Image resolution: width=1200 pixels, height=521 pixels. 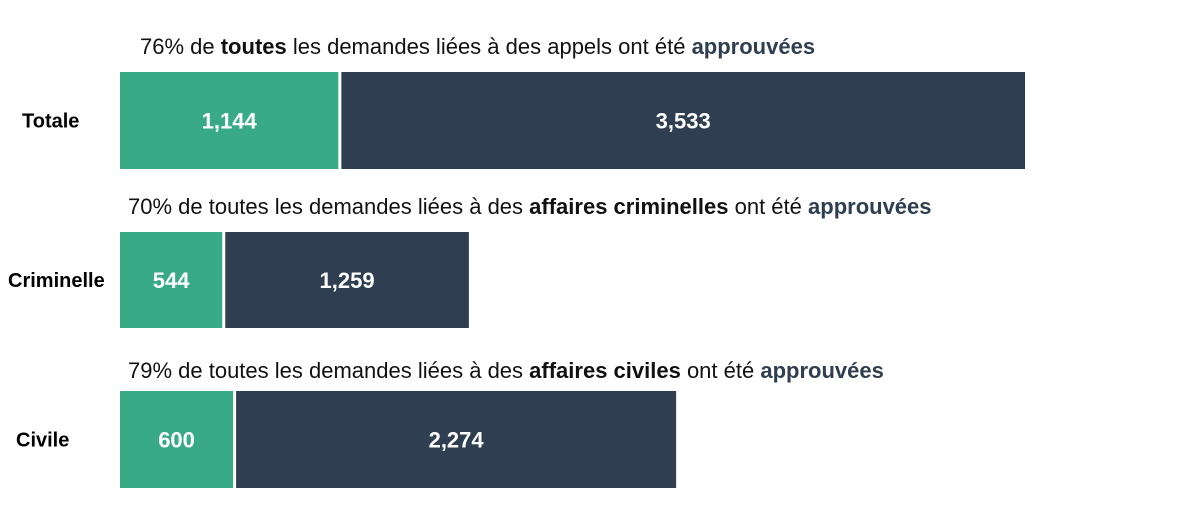 What do you see at coordinates (605, 370) in the screenshot?
I see `caption-segment: affaires civiles` at bounding box center [605, 370].